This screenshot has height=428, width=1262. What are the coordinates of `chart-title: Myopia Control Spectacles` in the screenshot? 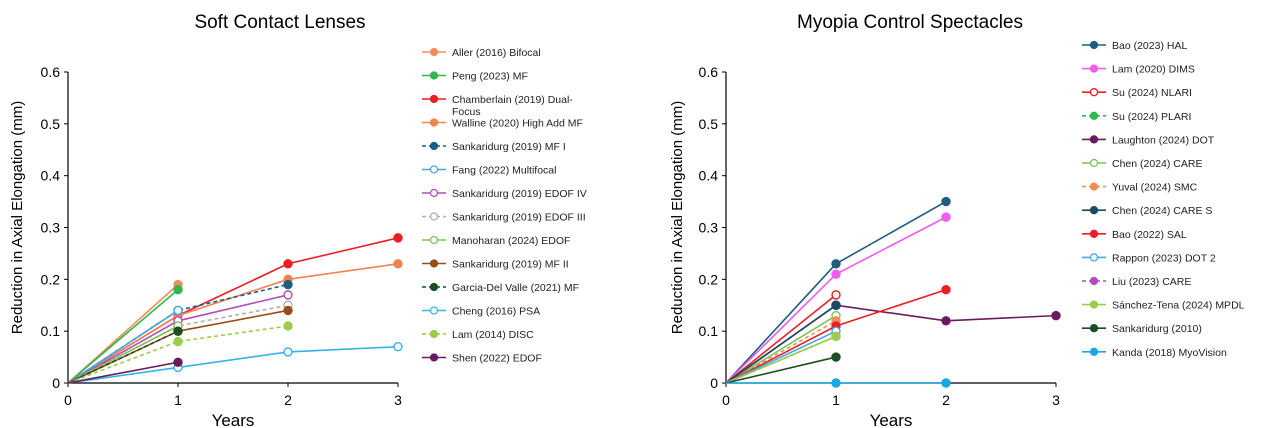 It's located at (910, 22).